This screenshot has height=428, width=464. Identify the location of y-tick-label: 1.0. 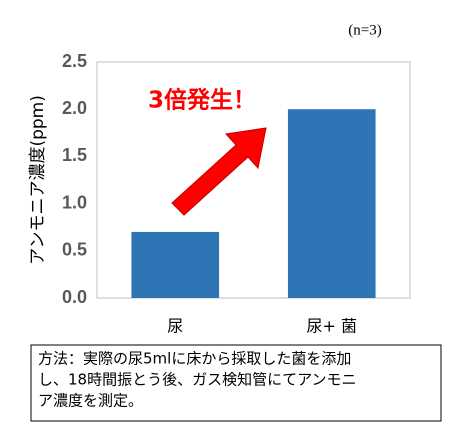
(74, 202).